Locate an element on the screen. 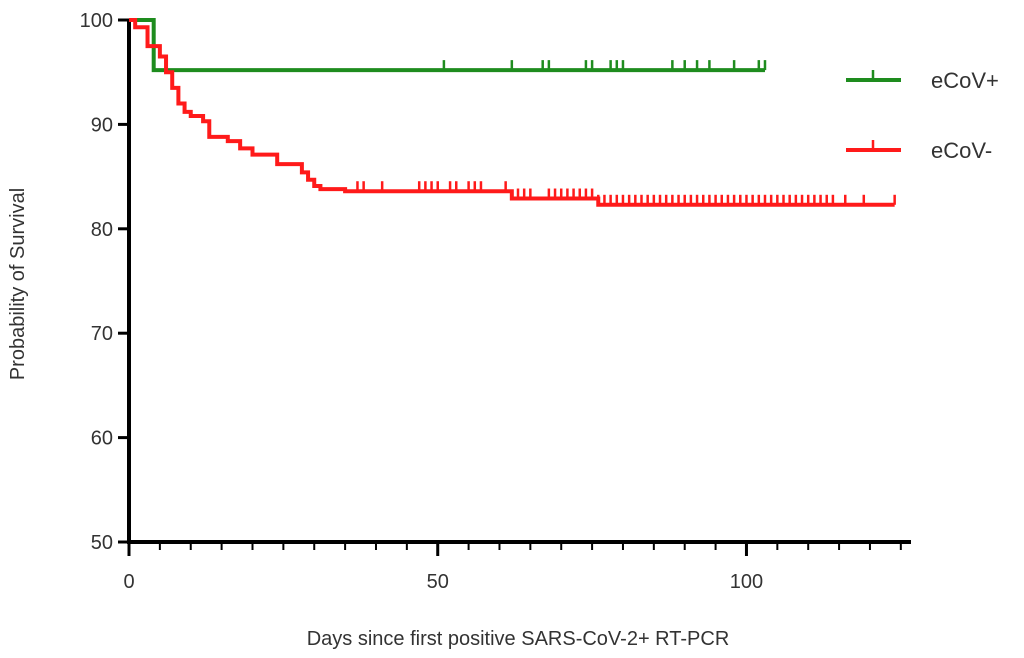 This screenshot has height=658, width=1024. legend-label: eCoV- is located at coordinates (961, 150).